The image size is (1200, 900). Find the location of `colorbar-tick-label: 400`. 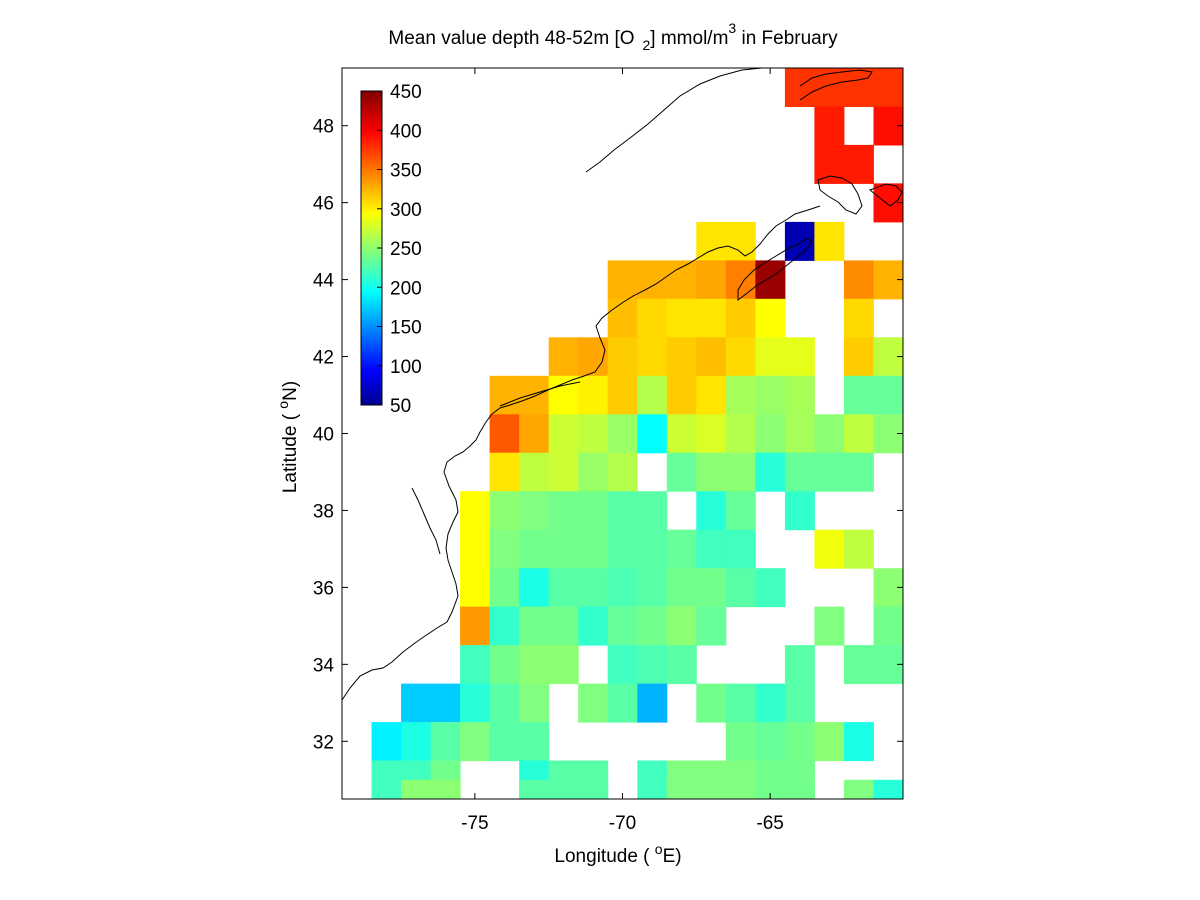

colorbar-tick-label: 400 is located at coordinates (406, 131).